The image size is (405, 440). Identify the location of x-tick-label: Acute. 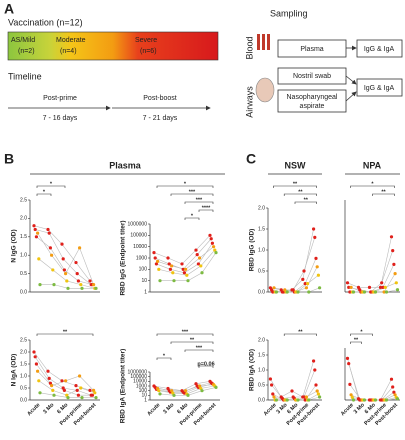
(33, 409).